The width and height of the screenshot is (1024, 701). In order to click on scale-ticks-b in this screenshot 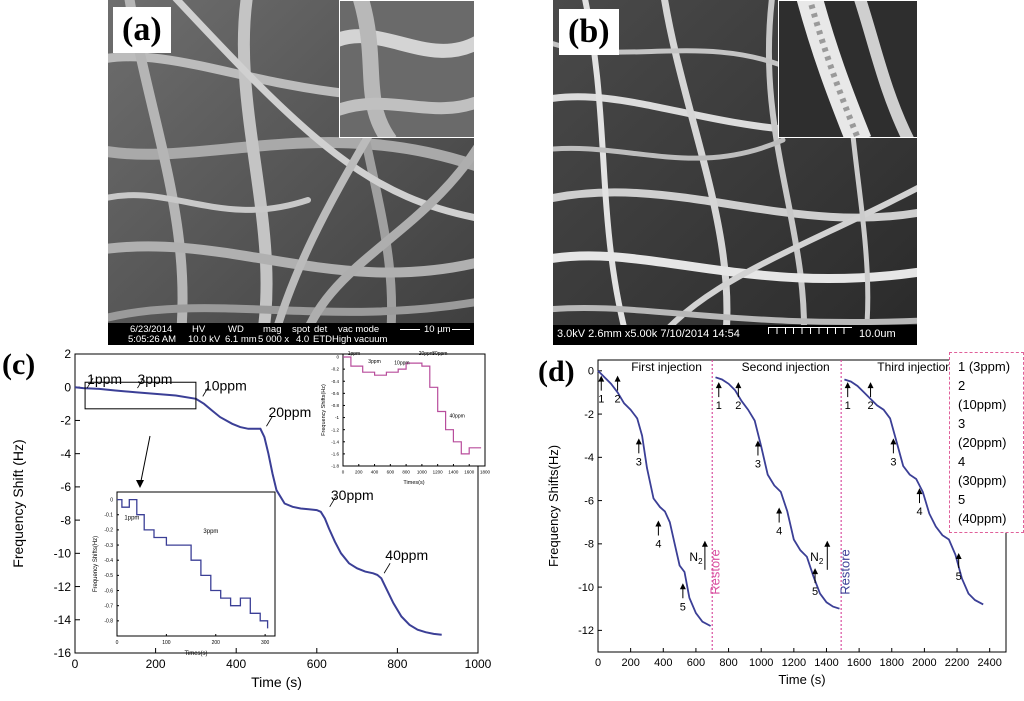, I will do `click(810, 330)`.